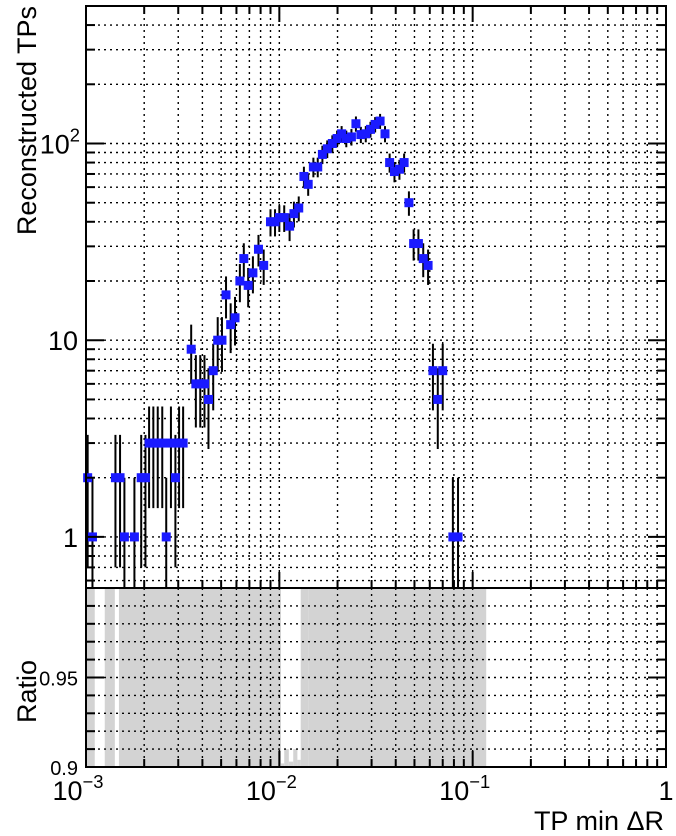 The image size is (676, 836). Describe the element at coordinates (63, 341) in the screenshot. I see `y-tick-label: 10` at that location.